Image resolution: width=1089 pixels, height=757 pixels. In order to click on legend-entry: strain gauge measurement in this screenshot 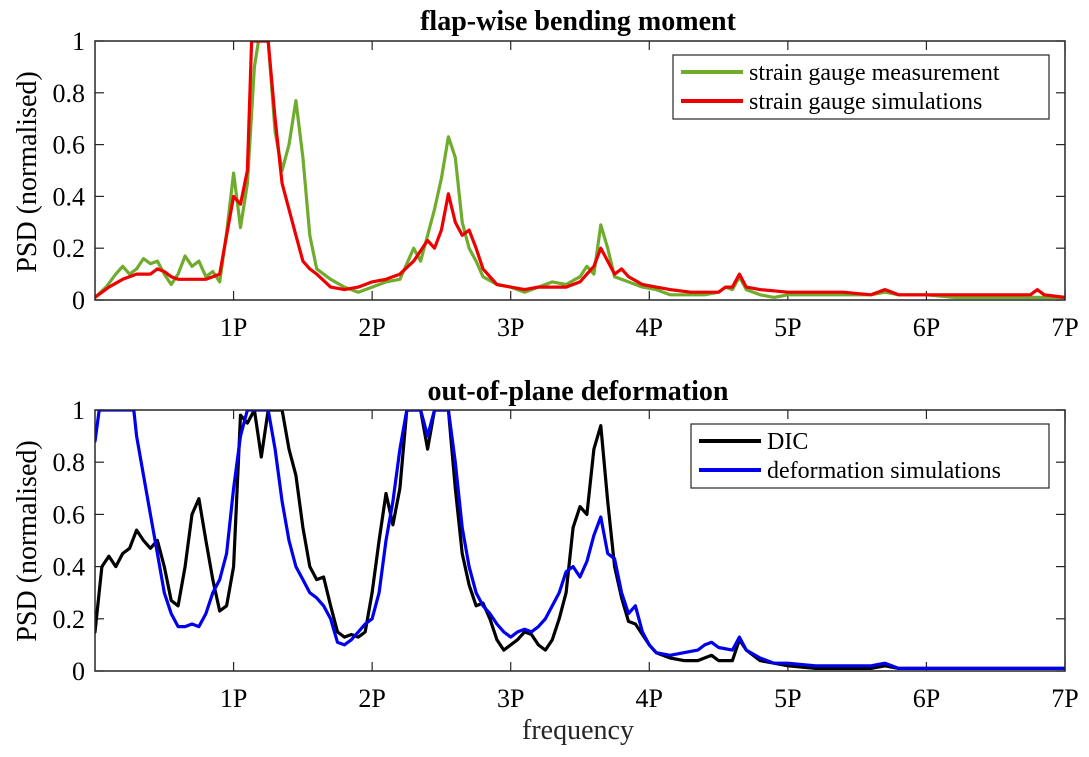, I will do `click(874, 73)`.